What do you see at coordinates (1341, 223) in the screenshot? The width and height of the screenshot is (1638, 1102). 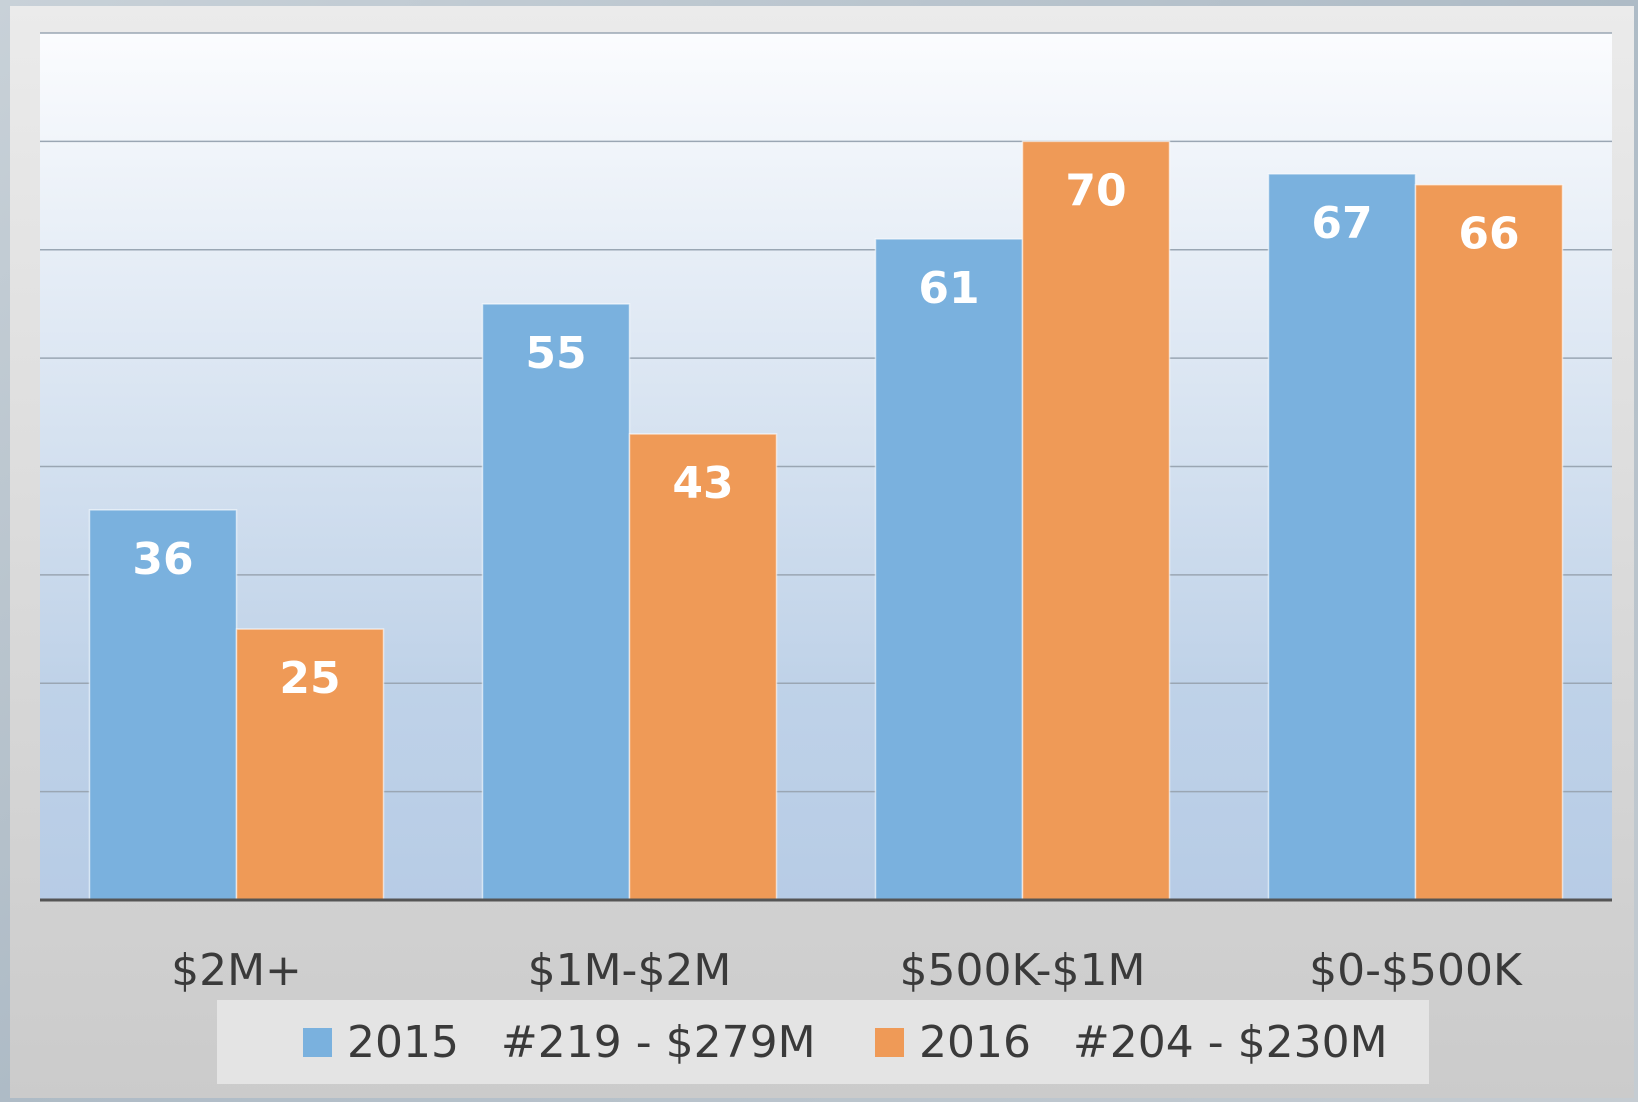 I see `data-label: 67` at bounding box center [1341, 223].